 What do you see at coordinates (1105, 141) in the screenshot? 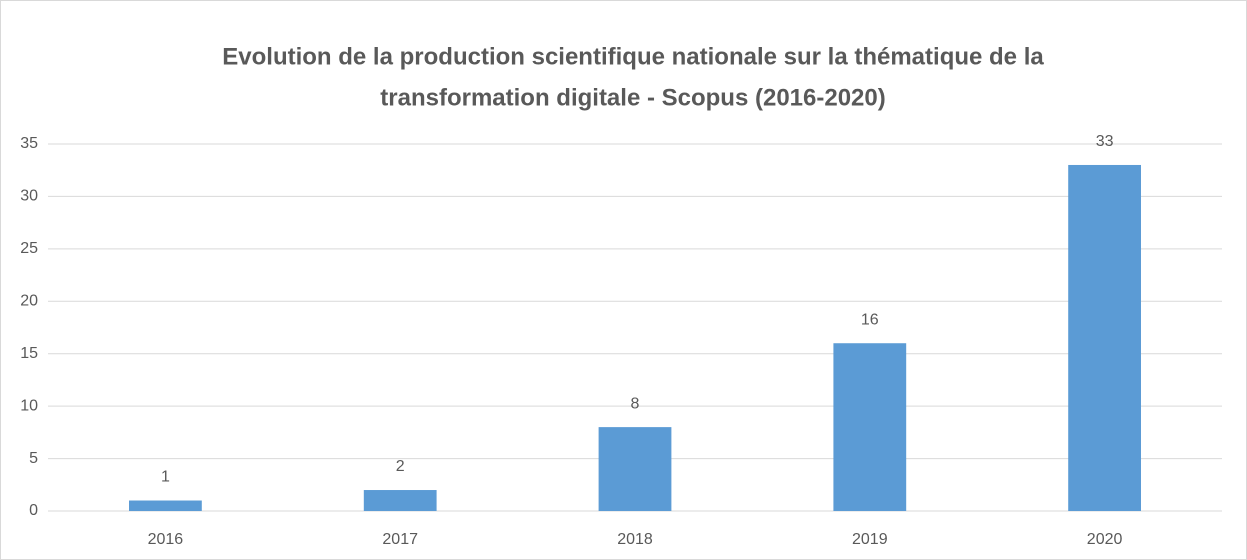
I see `data-label: 33` at bounding box center [1105, 141].